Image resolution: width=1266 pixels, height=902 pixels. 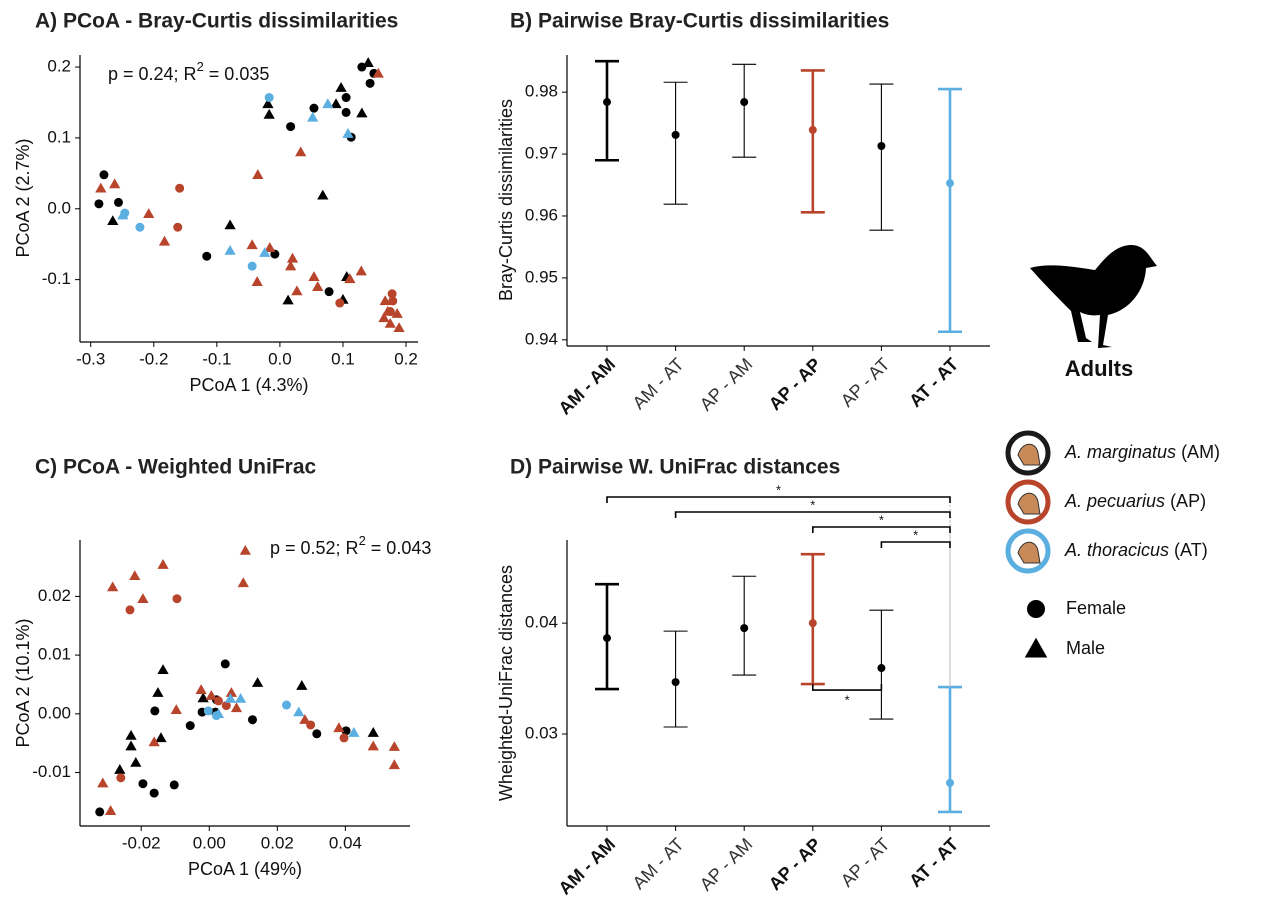 I want to click on legend-entry: A. thoracicus (AT), so click(x=1136, y=550).